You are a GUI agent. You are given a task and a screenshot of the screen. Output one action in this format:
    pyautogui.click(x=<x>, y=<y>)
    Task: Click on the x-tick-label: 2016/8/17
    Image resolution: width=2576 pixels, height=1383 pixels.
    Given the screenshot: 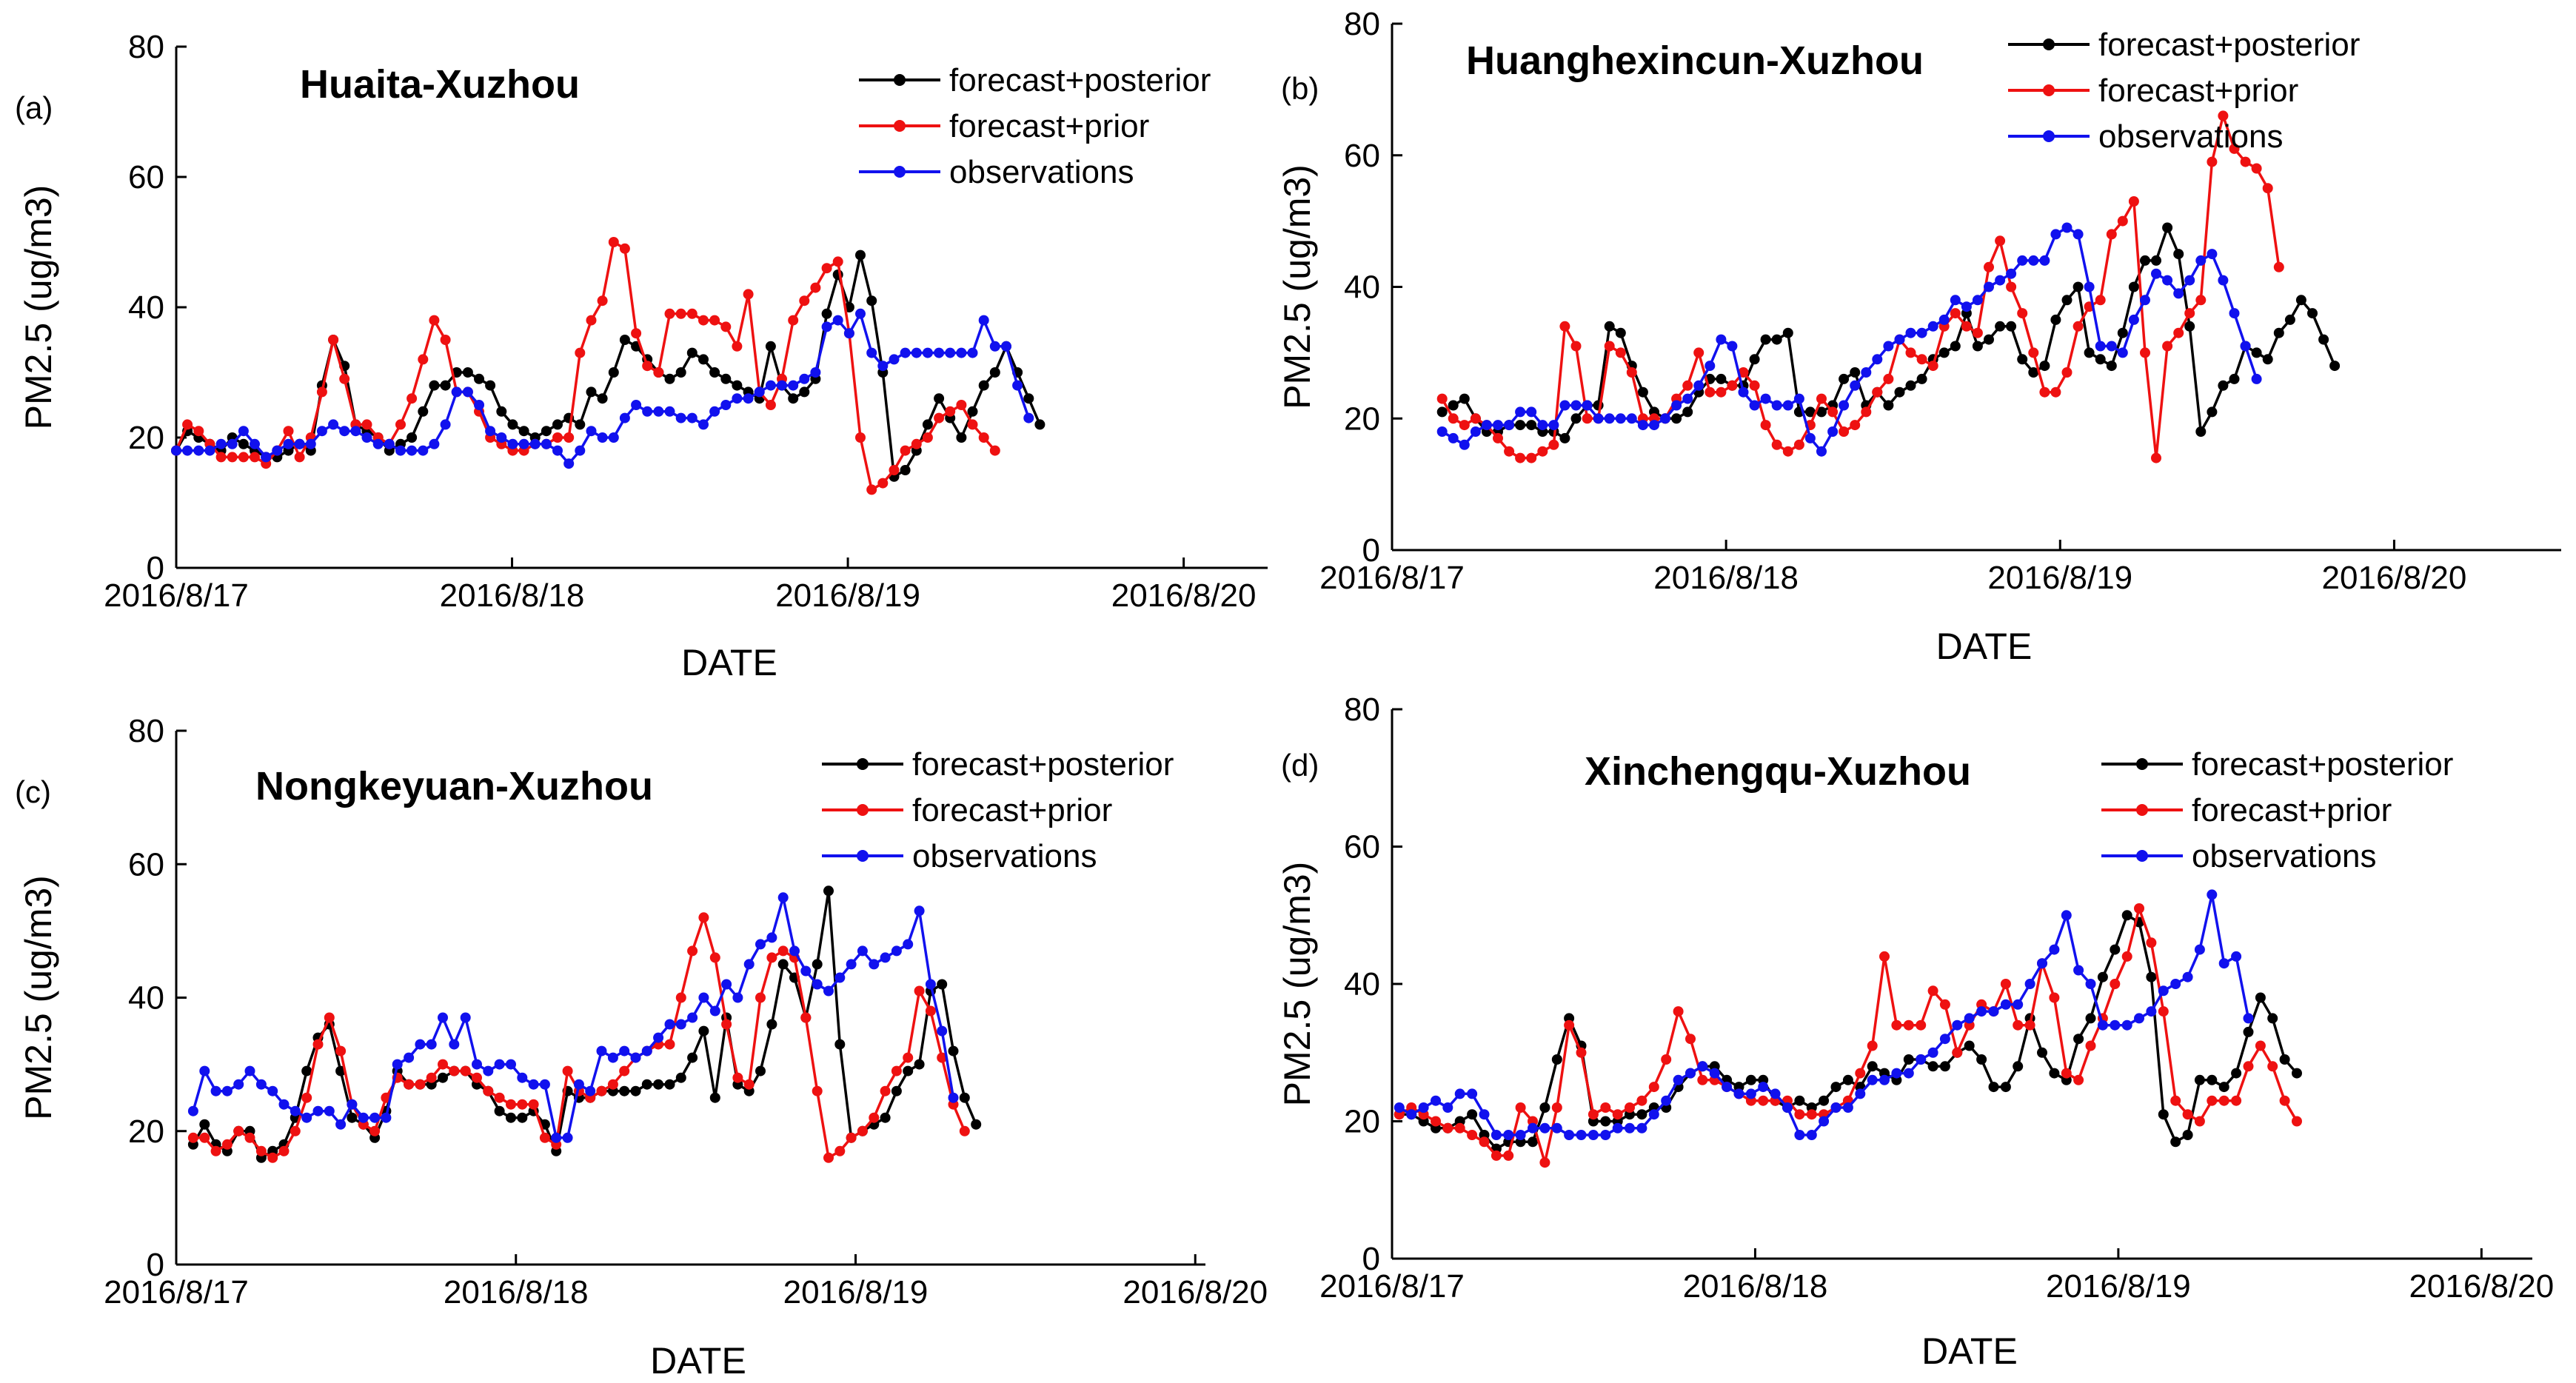 What is the action you would take?
    pyautogui.click(x=176, y=1292)
    